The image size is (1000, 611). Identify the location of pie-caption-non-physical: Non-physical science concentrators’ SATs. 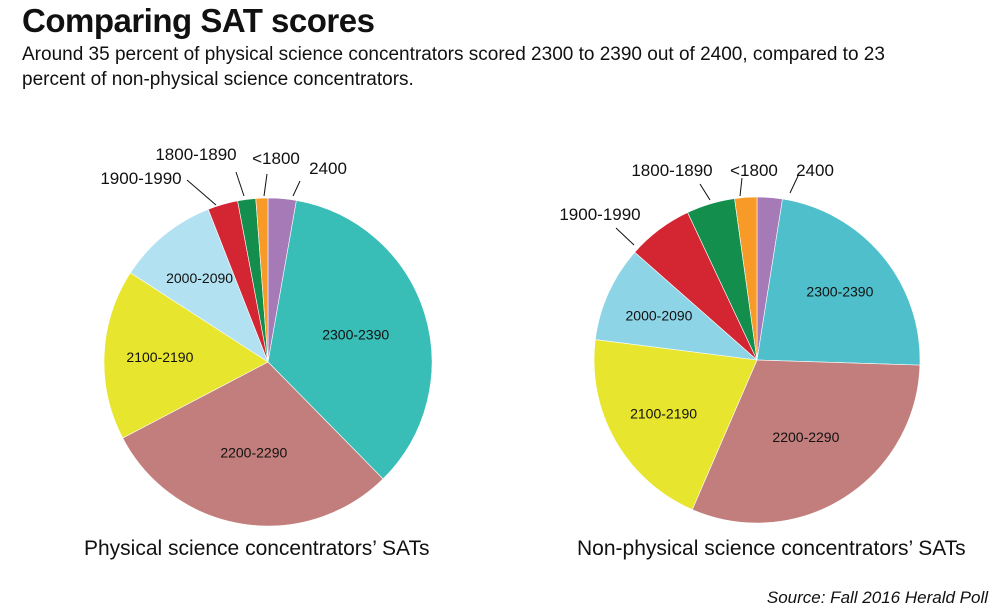
(771, 548).